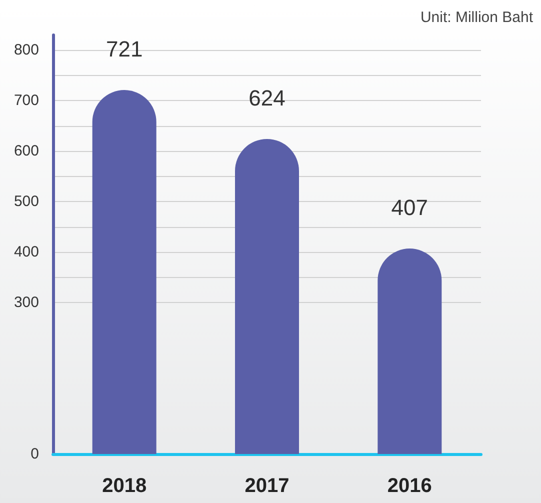 Image resolution: width=541 pixels, height=503 pixels. I want to click on y-tick-label: 700, so click(26, 101).